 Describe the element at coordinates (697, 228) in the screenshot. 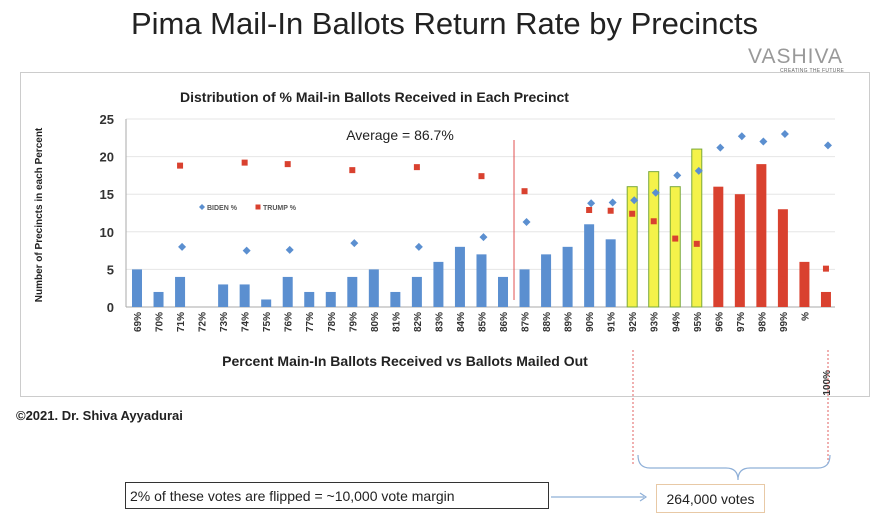

I see `bar-95%` at that location.